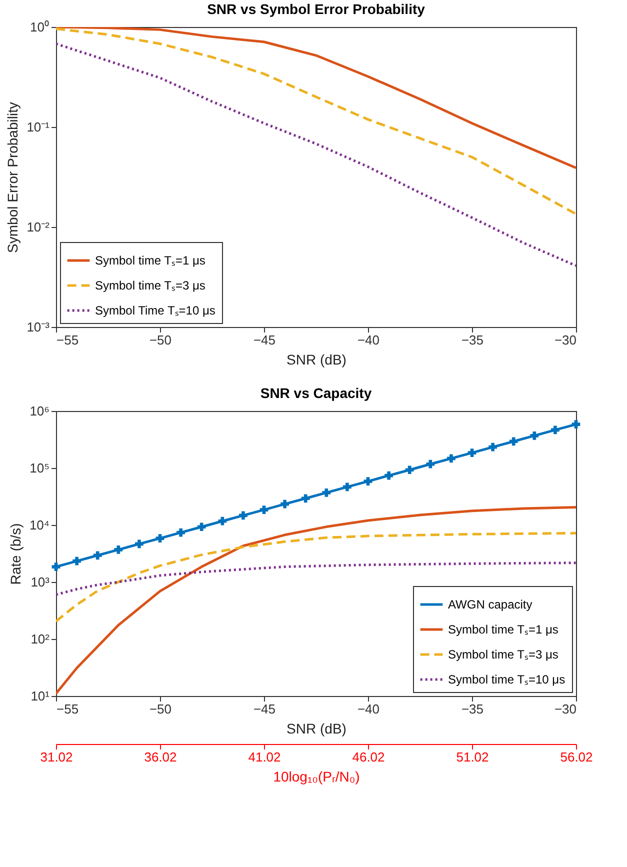 This screenshot has height=867, width=627. What do you see at coordinates (40, 582) in the screenshot?
I see `y-tick-label: 10³` at bounding box center [40, 582].